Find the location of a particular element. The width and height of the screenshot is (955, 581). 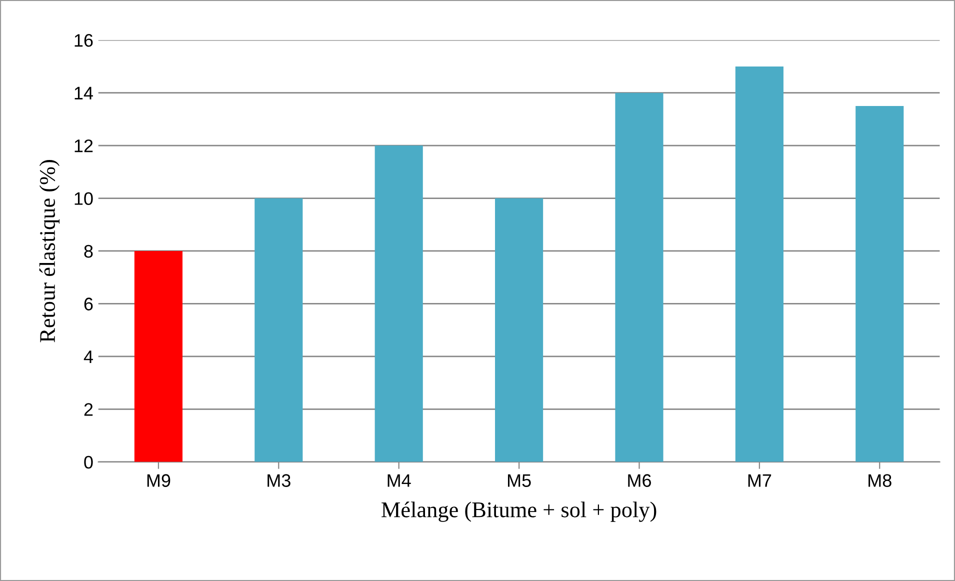

y-tick-label: 6 is located at coordinates (88, 304).